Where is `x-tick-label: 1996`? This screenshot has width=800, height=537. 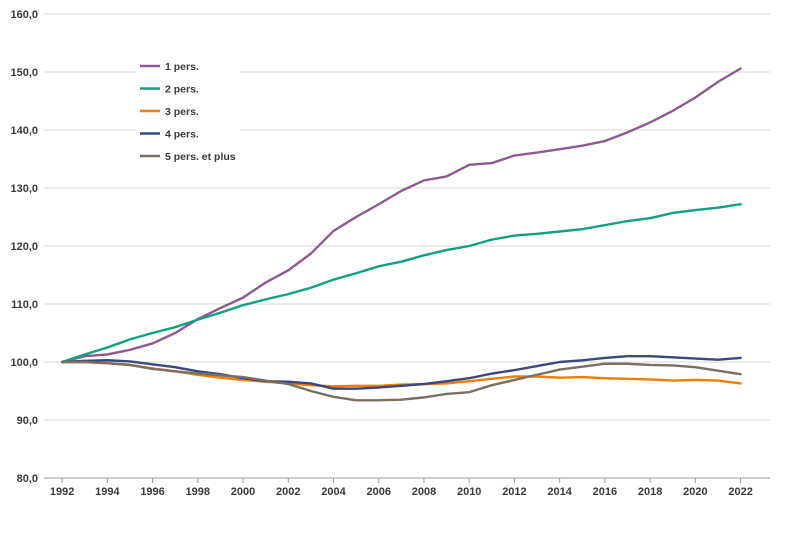
x-tick-label: 1996 is located at coordinates (152, 492).